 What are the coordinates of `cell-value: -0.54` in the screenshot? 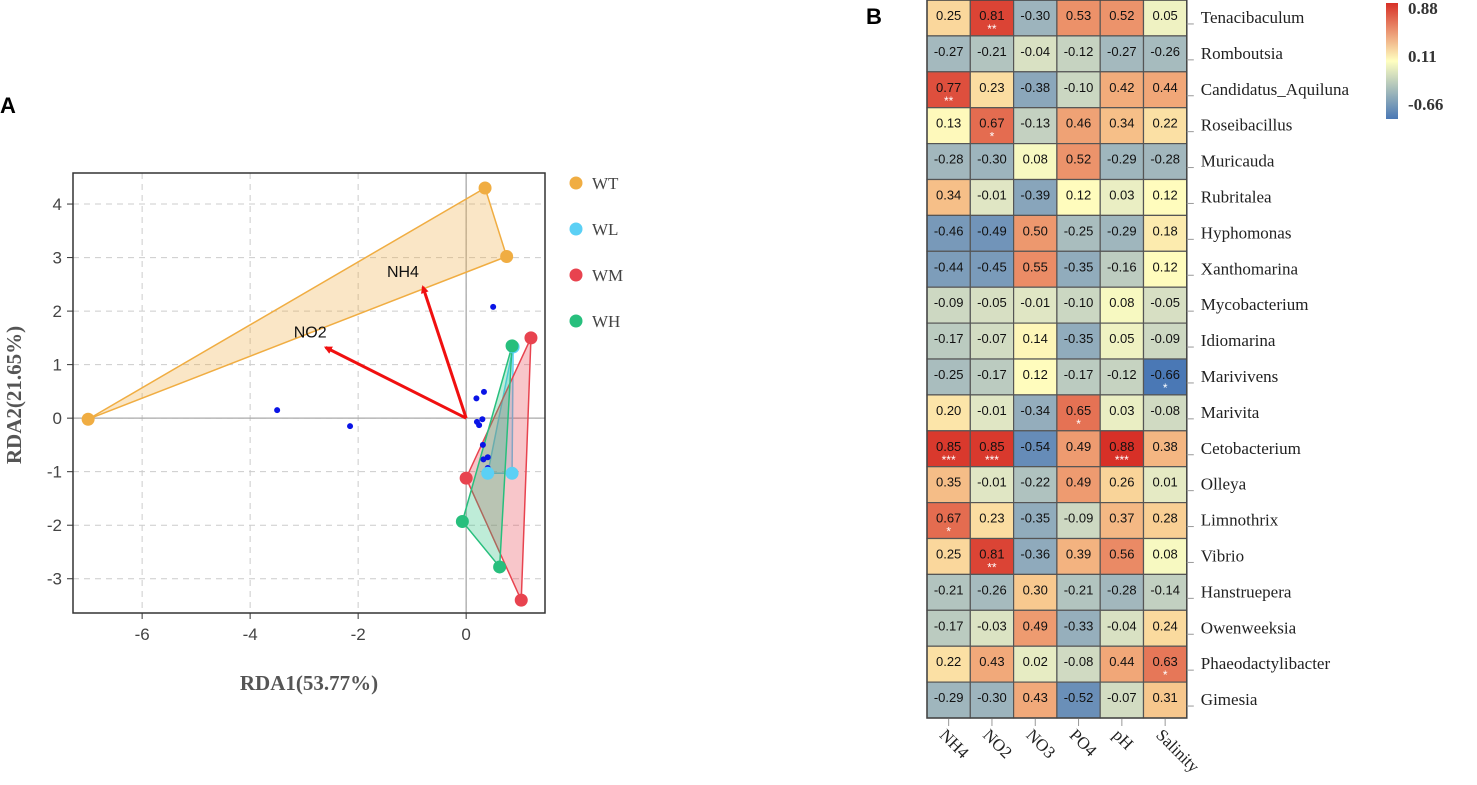 It's located at (1035, 446).